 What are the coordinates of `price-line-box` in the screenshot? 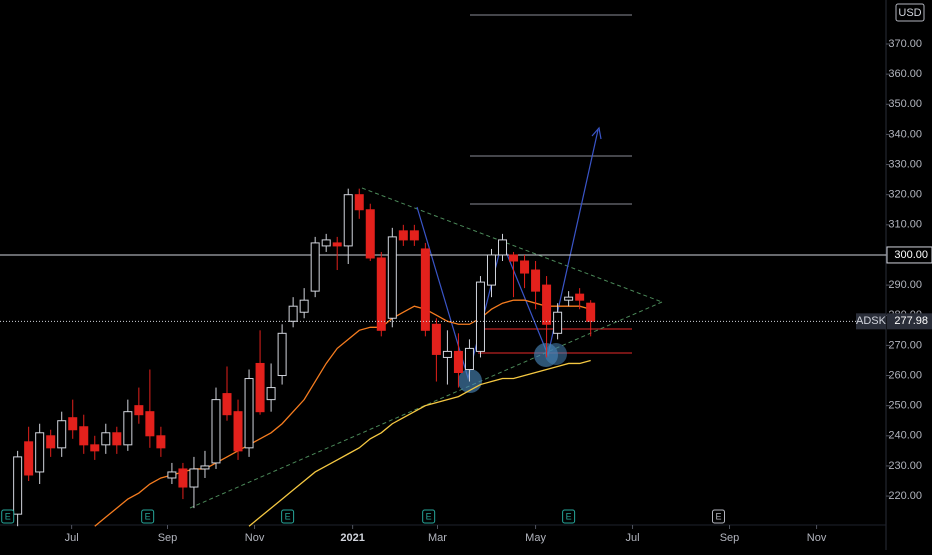 It's located at (909, 255).